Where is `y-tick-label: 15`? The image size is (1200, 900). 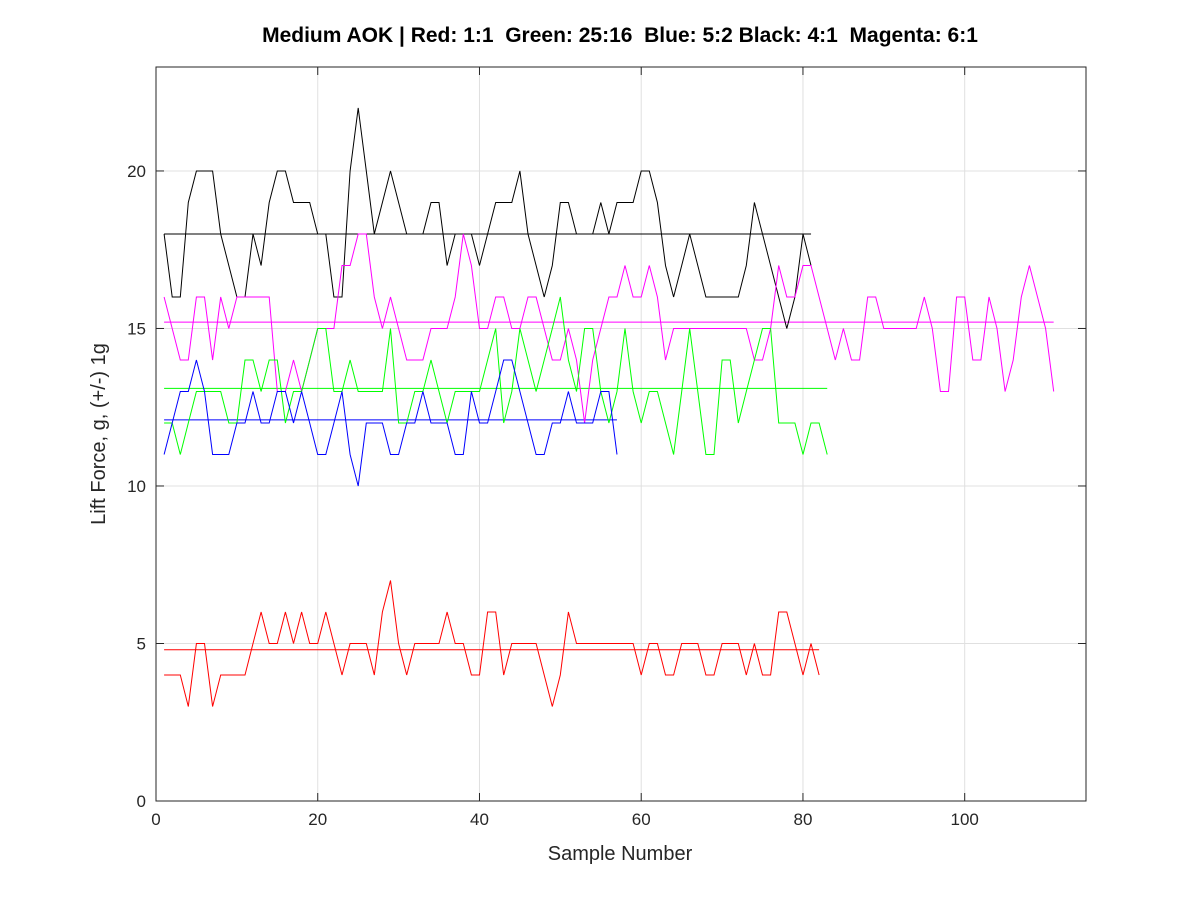
y-tick-label: 15 is located at coordinates (136, 328).